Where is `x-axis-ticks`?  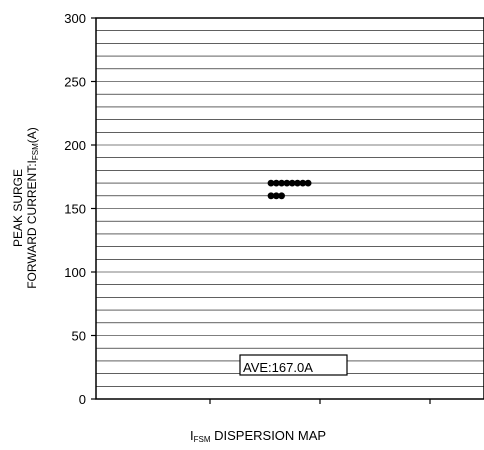
x-axis-ticks is located at coordinates (320, 401).